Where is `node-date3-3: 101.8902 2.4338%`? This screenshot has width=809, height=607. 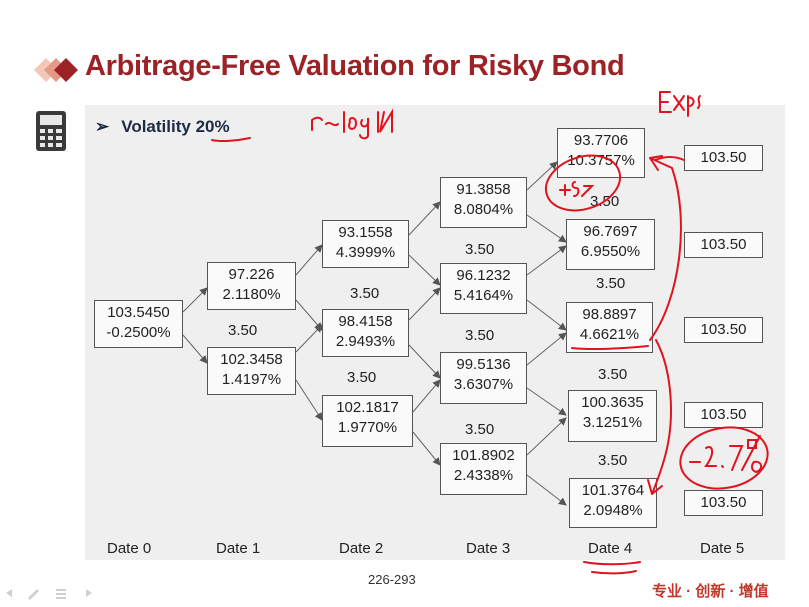 node-date3-3: 101.8902 2.4338% is located at coordinates (483, 469).